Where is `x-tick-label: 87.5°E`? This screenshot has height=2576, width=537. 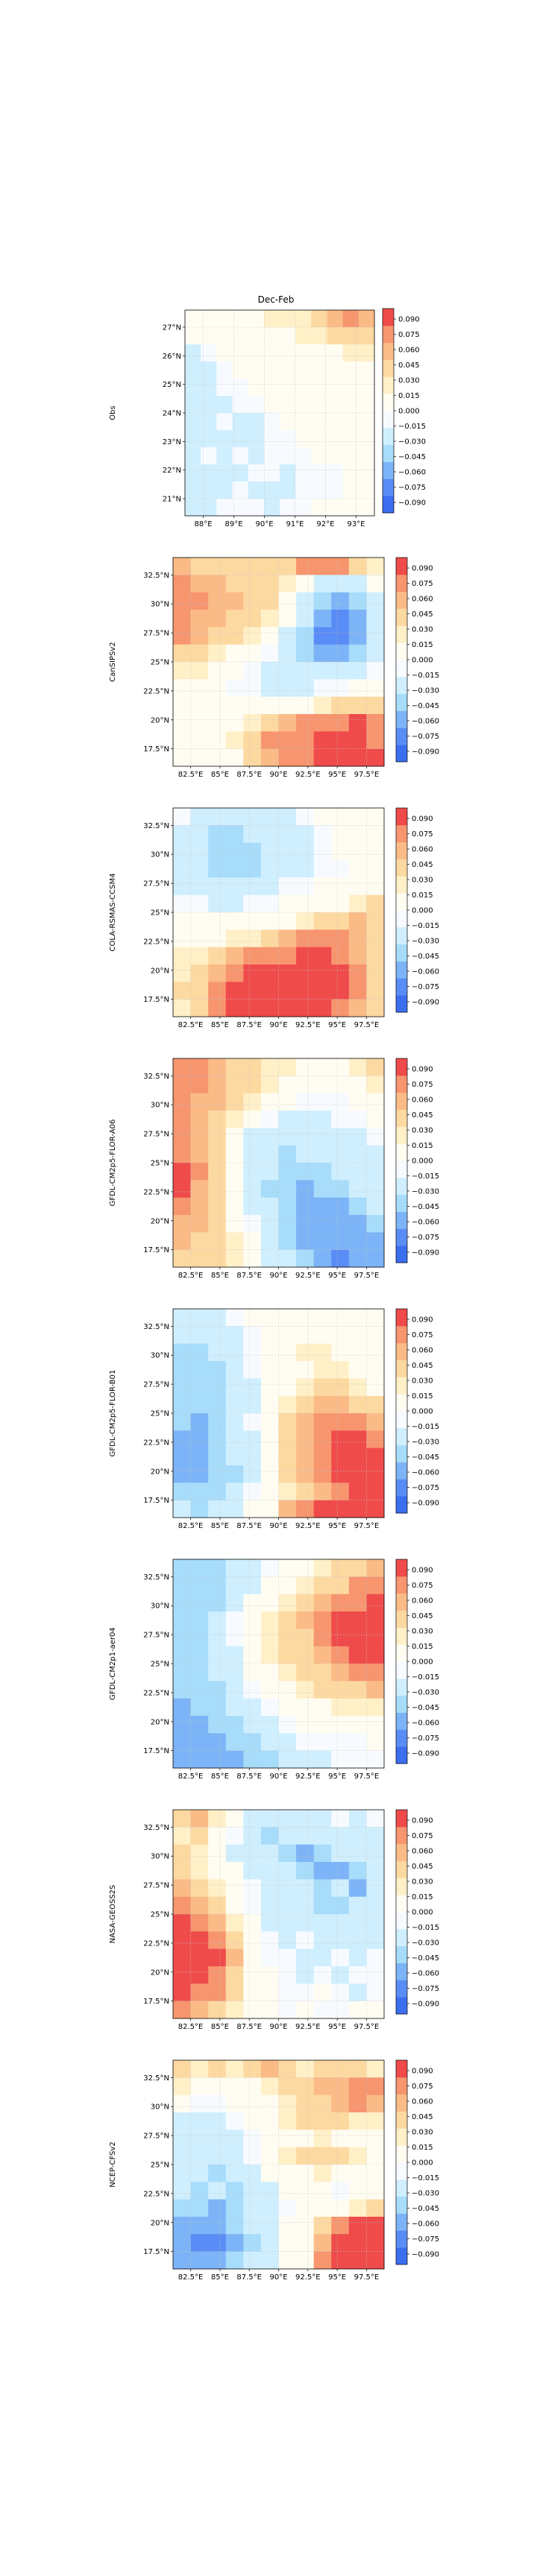 x-tick-label: 87.5°E is located at coordinates (249, 775).